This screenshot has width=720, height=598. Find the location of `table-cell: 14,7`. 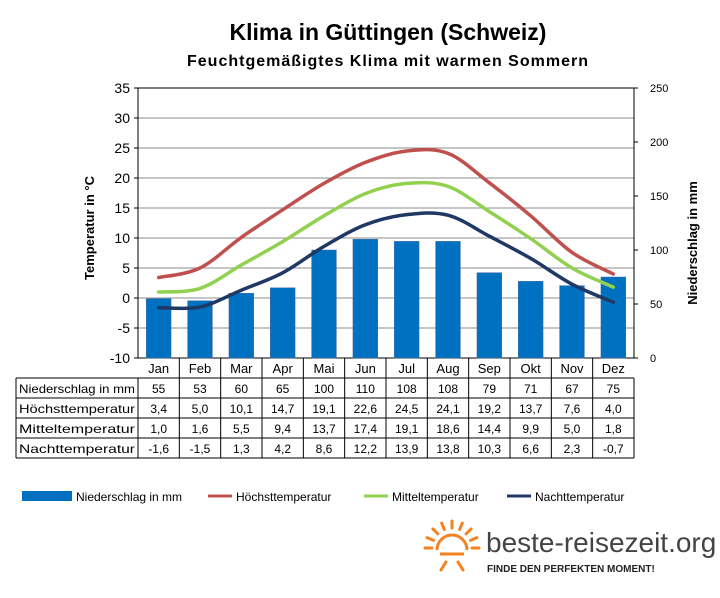

table-cell: 14,7 is located at coordinates (283, 409).